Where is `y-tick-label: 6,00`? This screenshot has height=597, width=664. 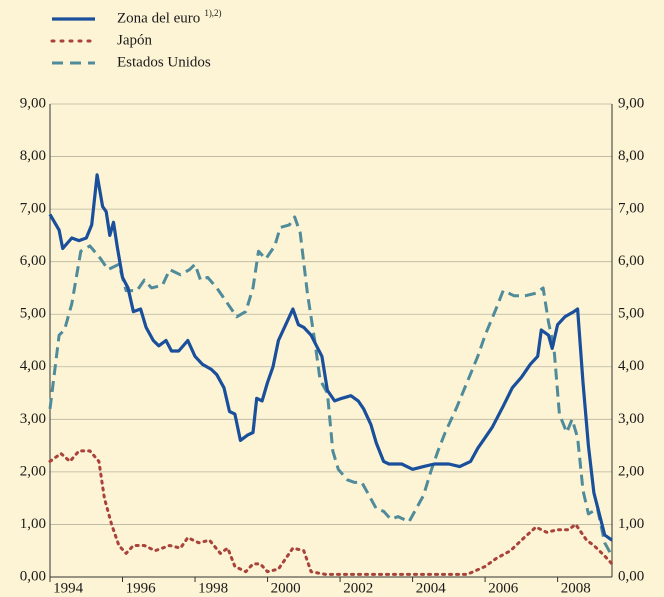
y-tick-label: 6,00 is located at coordinates (33, 261).